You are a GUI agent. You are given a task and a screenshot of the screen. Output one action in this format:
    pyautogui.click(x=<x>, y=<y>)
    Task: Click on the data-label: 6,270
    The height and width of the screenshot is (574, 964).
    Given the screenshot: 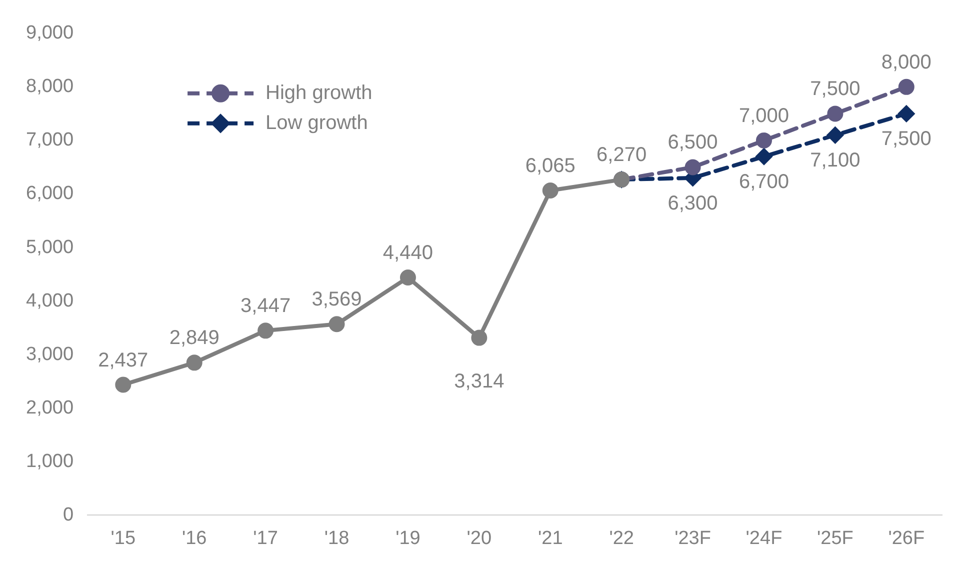 What is the action you would take?
    pyautogui.click(x=621, y=155)
    